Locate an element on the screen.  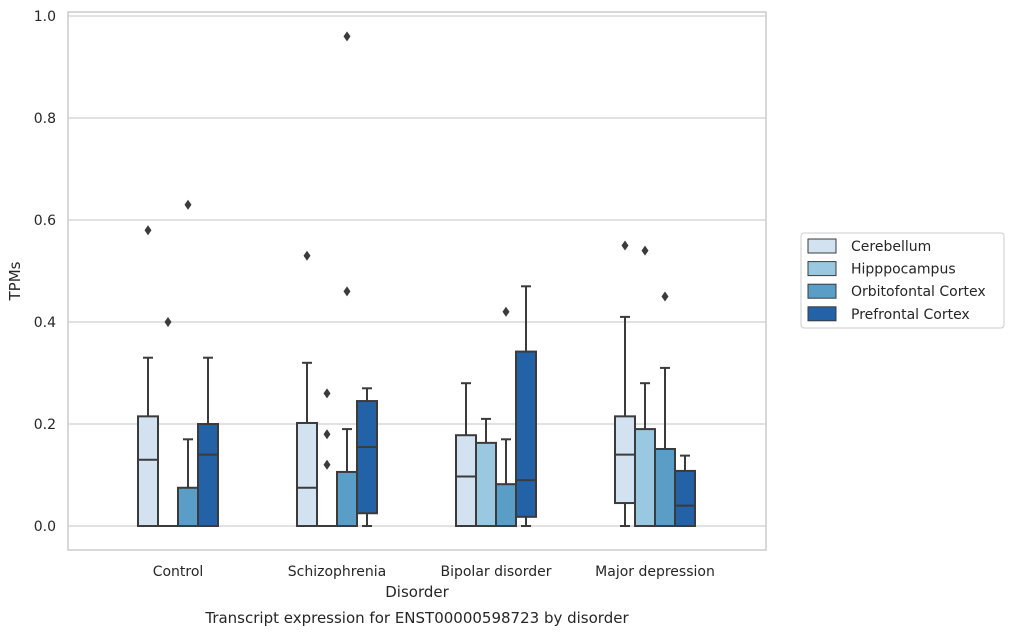
legend-frame is located at coordinates (902, 280).